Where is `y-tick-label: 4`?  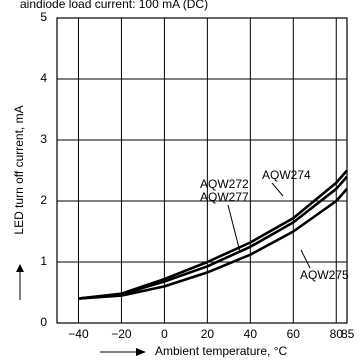 y-tick-label: 4 is located at coordinates (43, 78).